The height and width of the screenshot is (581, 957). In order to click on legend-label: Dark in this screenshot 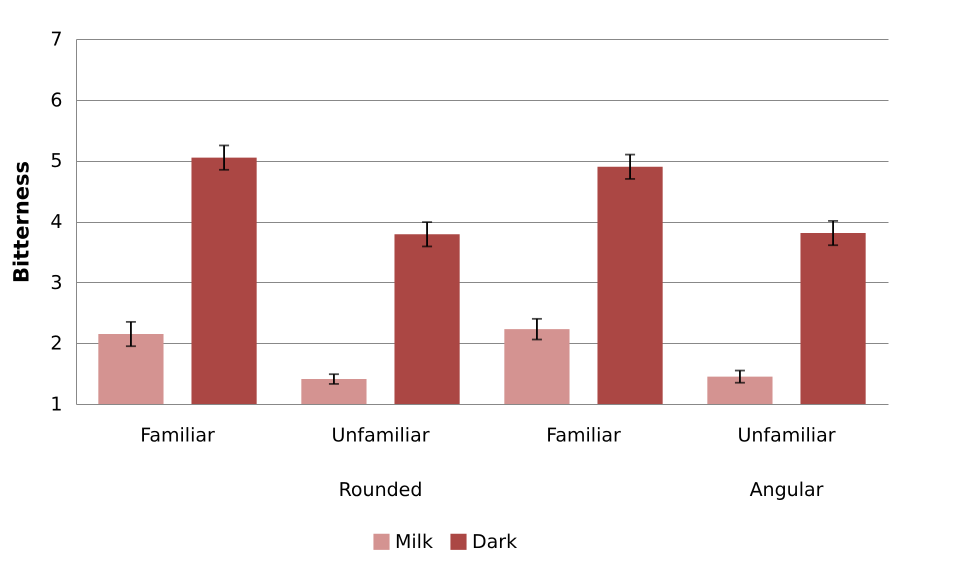, I will do `click(495, 541)`.